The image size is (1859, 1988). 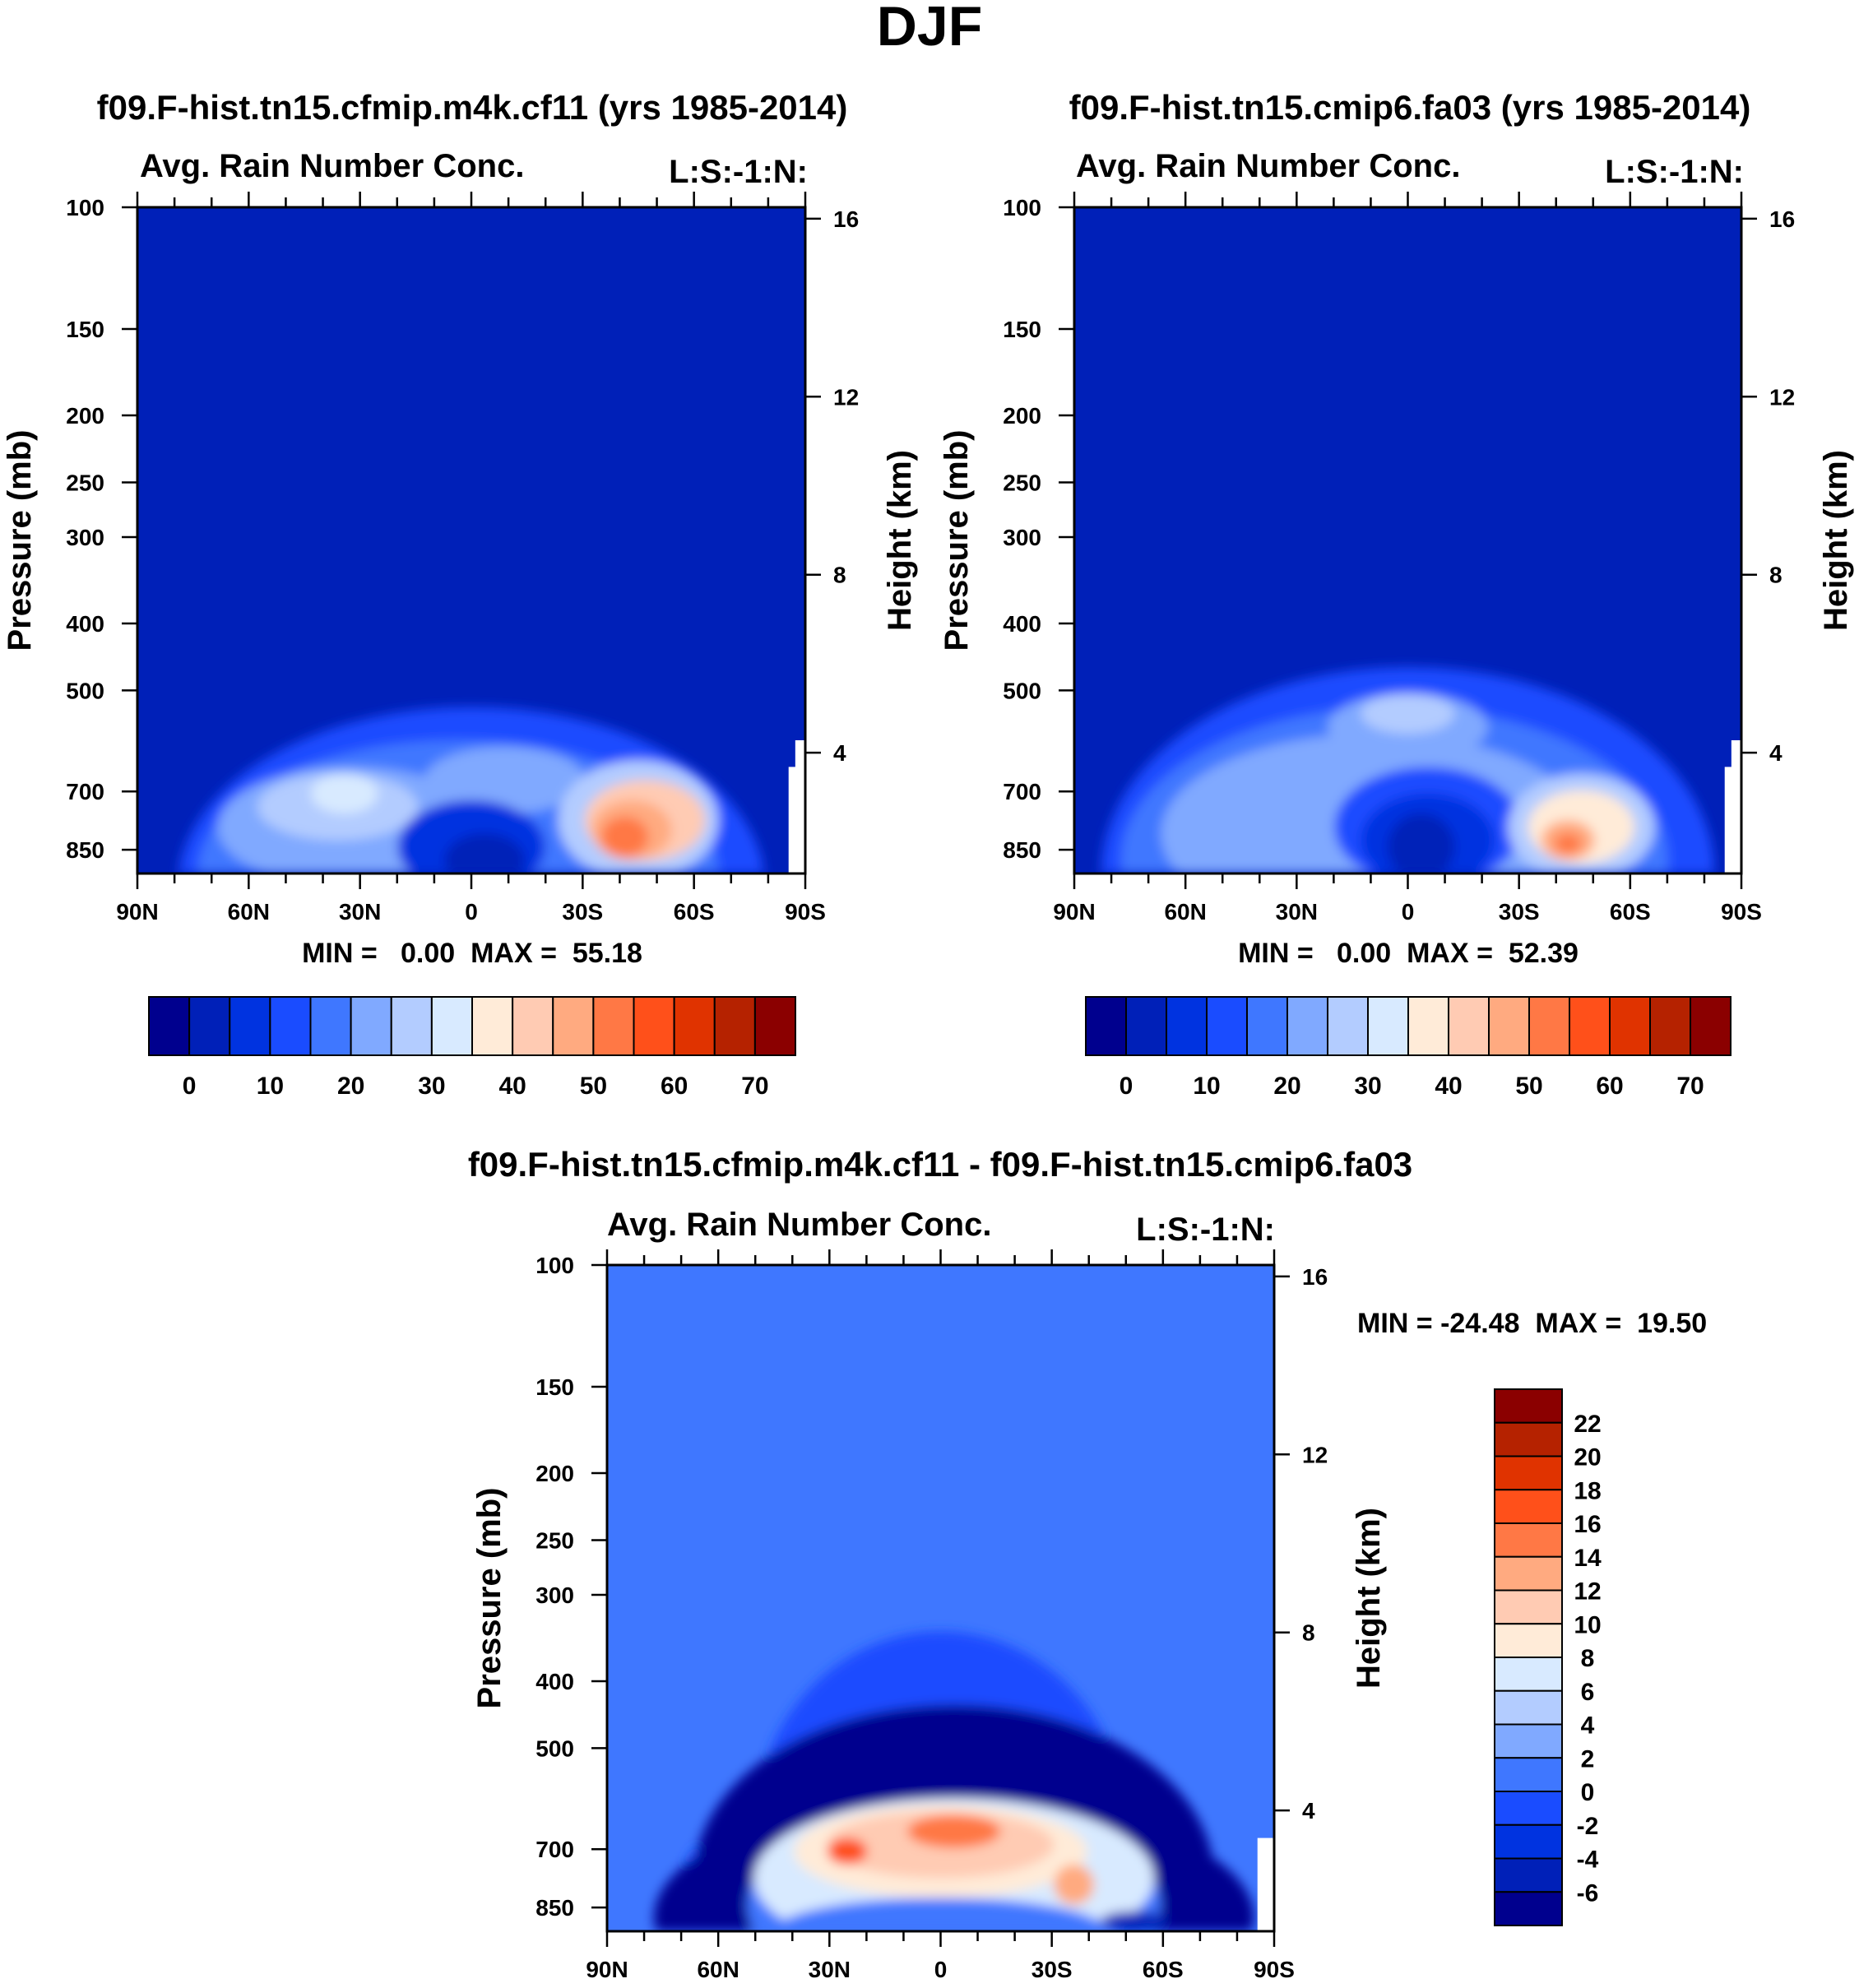 What do you see at coordinates (1609, 1087) in the screenshot?
I see `colorbar-label: 60` at bounding box center [1609, 1087].